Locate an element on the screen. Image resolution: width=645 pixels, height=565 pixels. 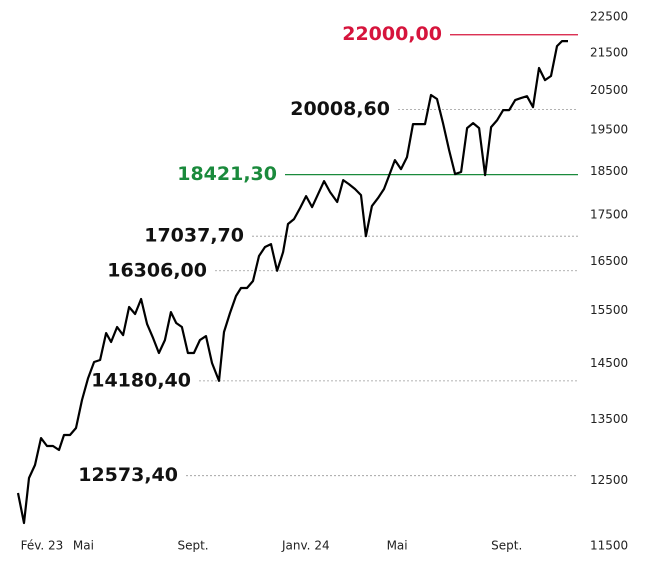
y-tick-label: 20500 is located at coordinates (609, 90).